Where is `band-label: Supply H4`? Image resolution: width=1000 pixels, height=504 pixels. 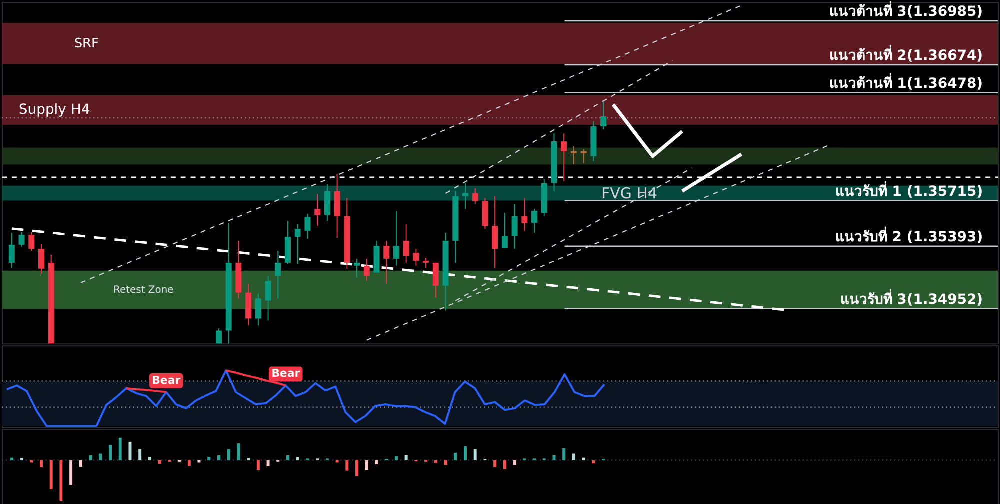
band-label: Supply H4 is located at coordinates (54, 110).